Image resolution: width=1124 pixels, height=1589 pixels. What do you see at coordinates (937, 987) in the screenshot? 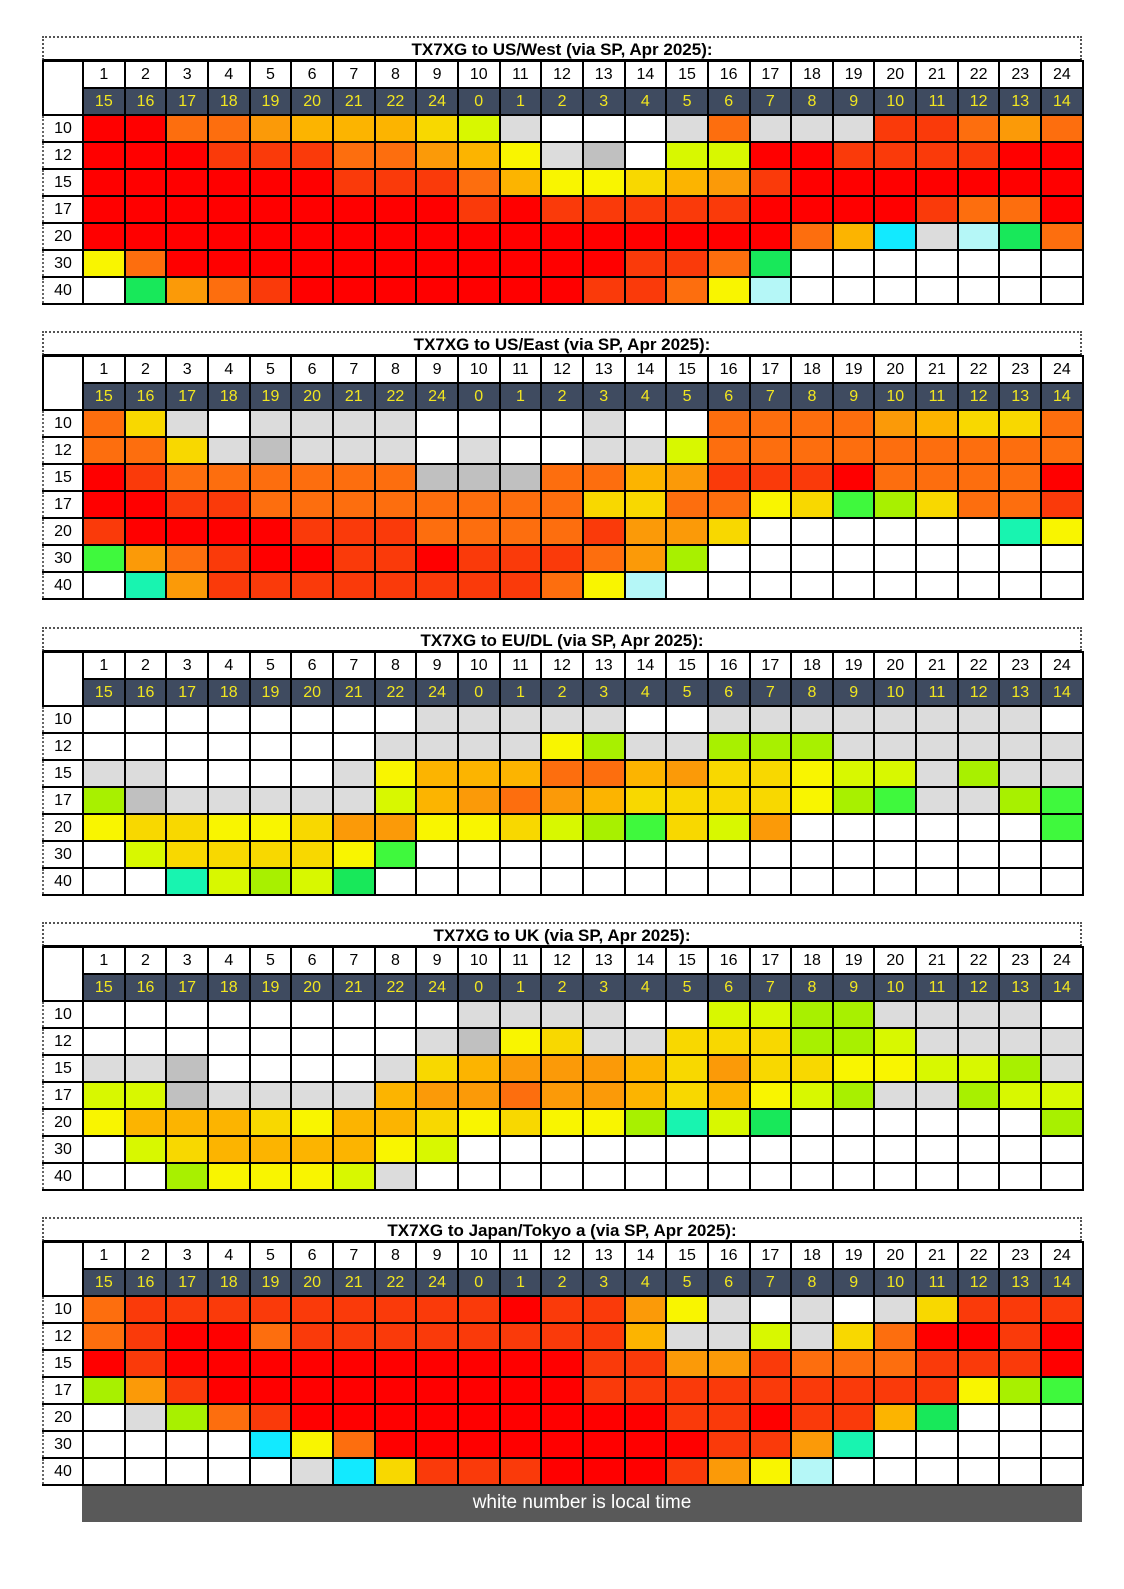
I see `local-hour: 11` at bounding box center [937, 987].